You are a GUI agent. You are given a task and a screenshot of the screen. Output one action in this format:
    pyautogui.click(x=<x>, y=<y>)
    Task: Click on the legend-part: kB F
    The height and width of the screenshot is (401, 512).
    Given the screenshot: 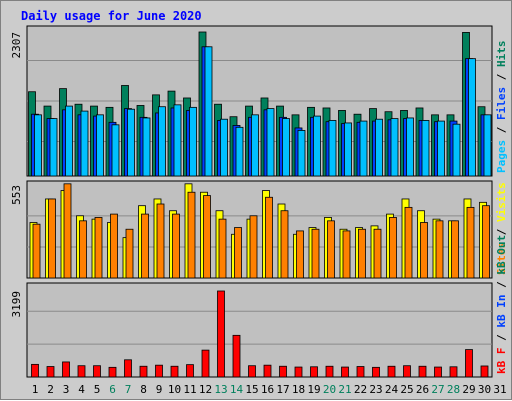 What is the action you would take?
    pyautogui.click(x=501, y=361)
    